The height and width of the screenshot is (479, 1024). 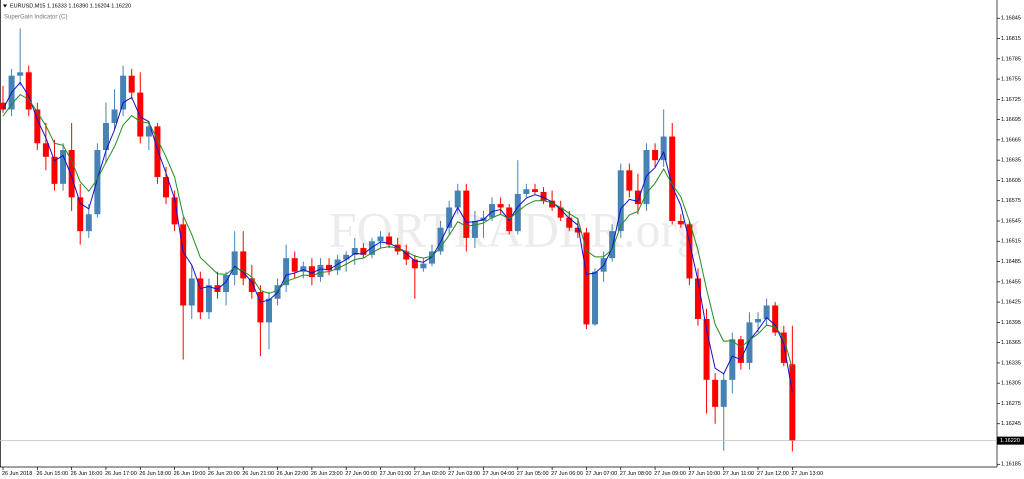 I want to click on y-tick-label: 1.16545, so click(x=1011, y=221).